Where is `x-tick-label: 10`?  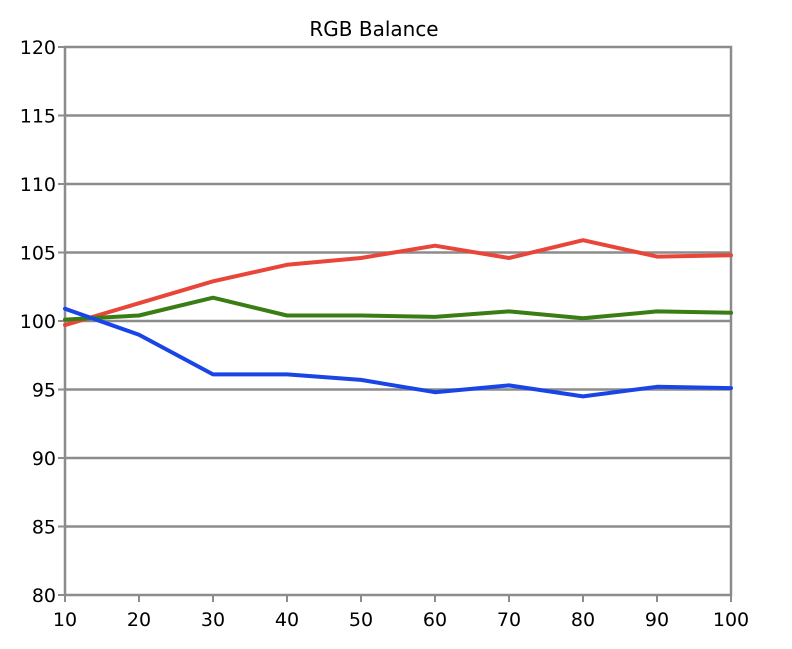
x-tick-label: 10 is located at coordinates (65, 620).